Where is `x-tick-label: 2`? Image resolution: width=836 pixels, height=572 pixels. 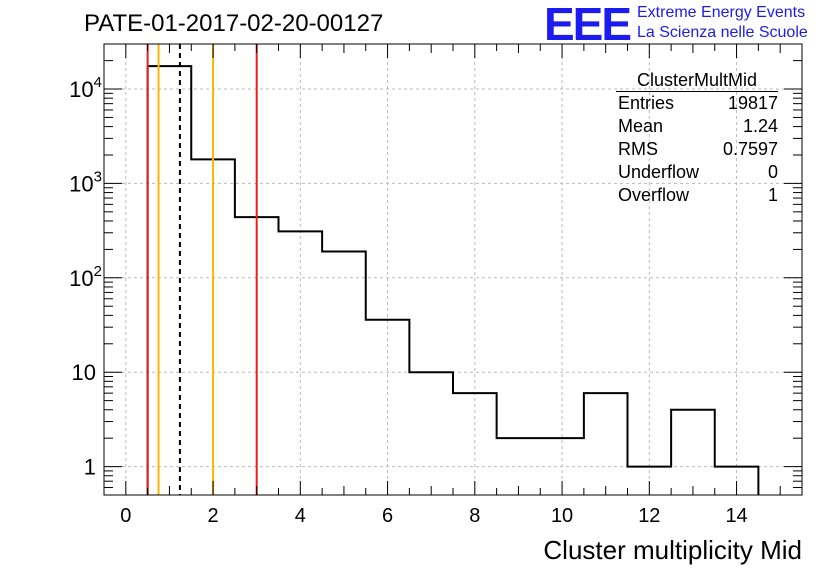
x-tick-label: 2 is located at coordinates (213, 516).